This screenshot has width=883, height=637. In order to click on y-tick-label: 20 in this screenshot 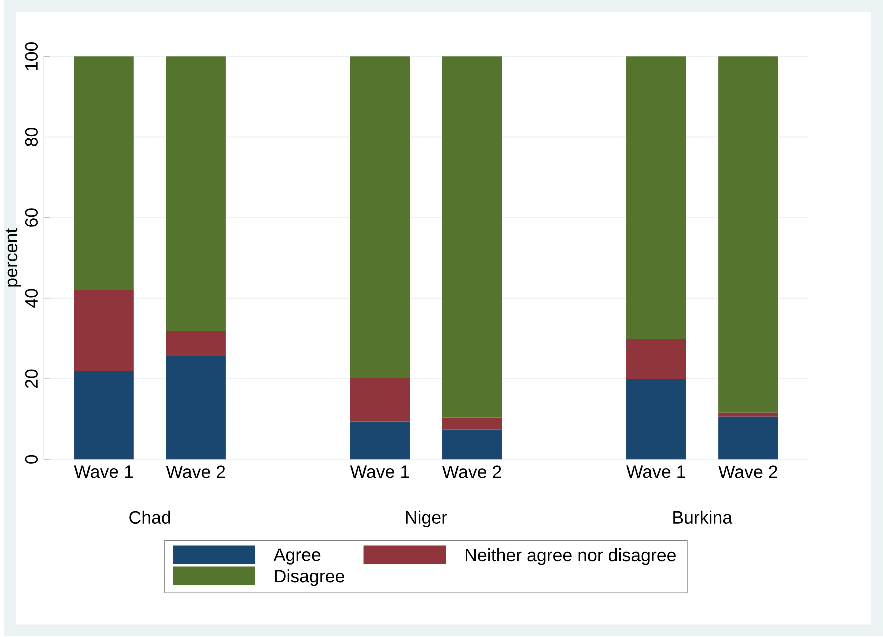, I will do `click(31, 379)`.